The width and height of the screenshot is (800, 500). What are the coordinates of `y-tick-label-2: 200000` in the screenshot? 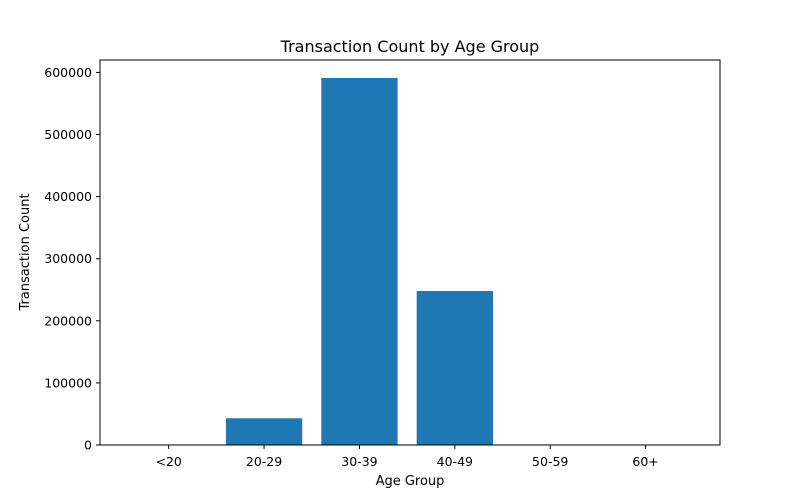 It's located at (68, 320).